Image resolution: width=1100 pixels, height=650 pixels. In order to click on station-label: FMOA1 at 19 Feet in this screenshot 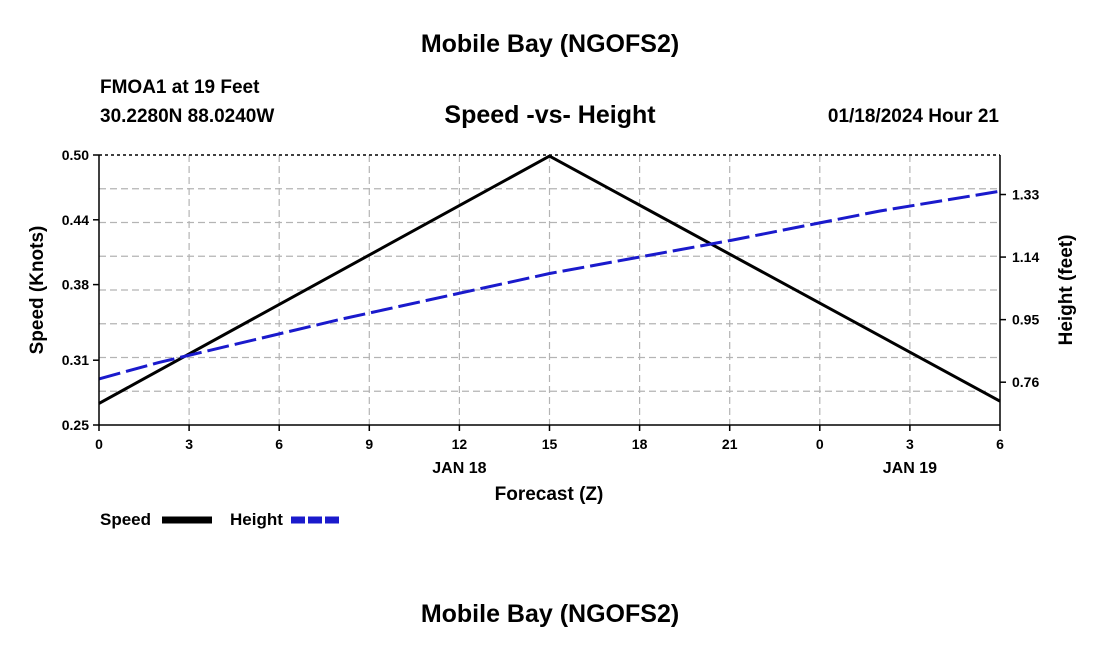, I will do `click(180, 87)`.